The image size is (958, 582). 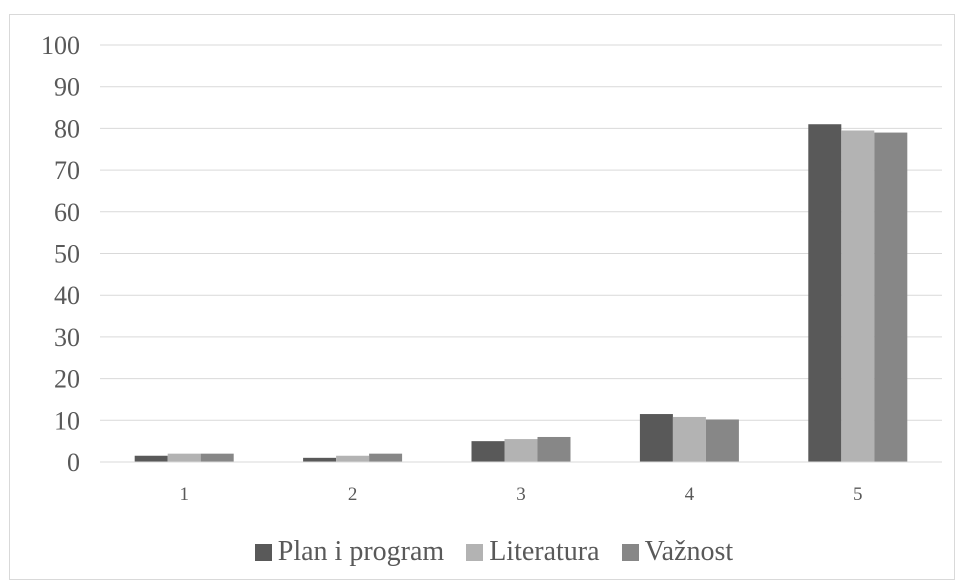 What do you see at coordinates (67, 87) in the screenshot?
I see `y-tick-label: 90` at bounding box center [67, 87].